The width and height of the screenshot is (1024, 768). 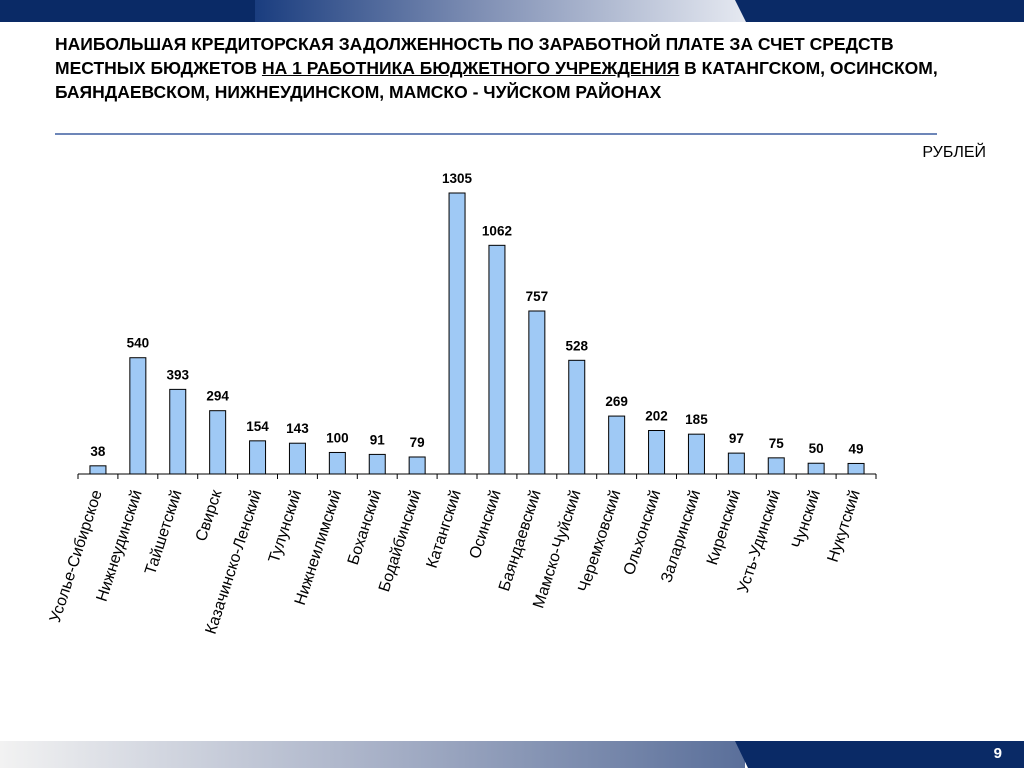 What do you see at coordinates (616, 401) in the screenshot?
I see `bar-value-label: 269` at bounding box center [616, 401].